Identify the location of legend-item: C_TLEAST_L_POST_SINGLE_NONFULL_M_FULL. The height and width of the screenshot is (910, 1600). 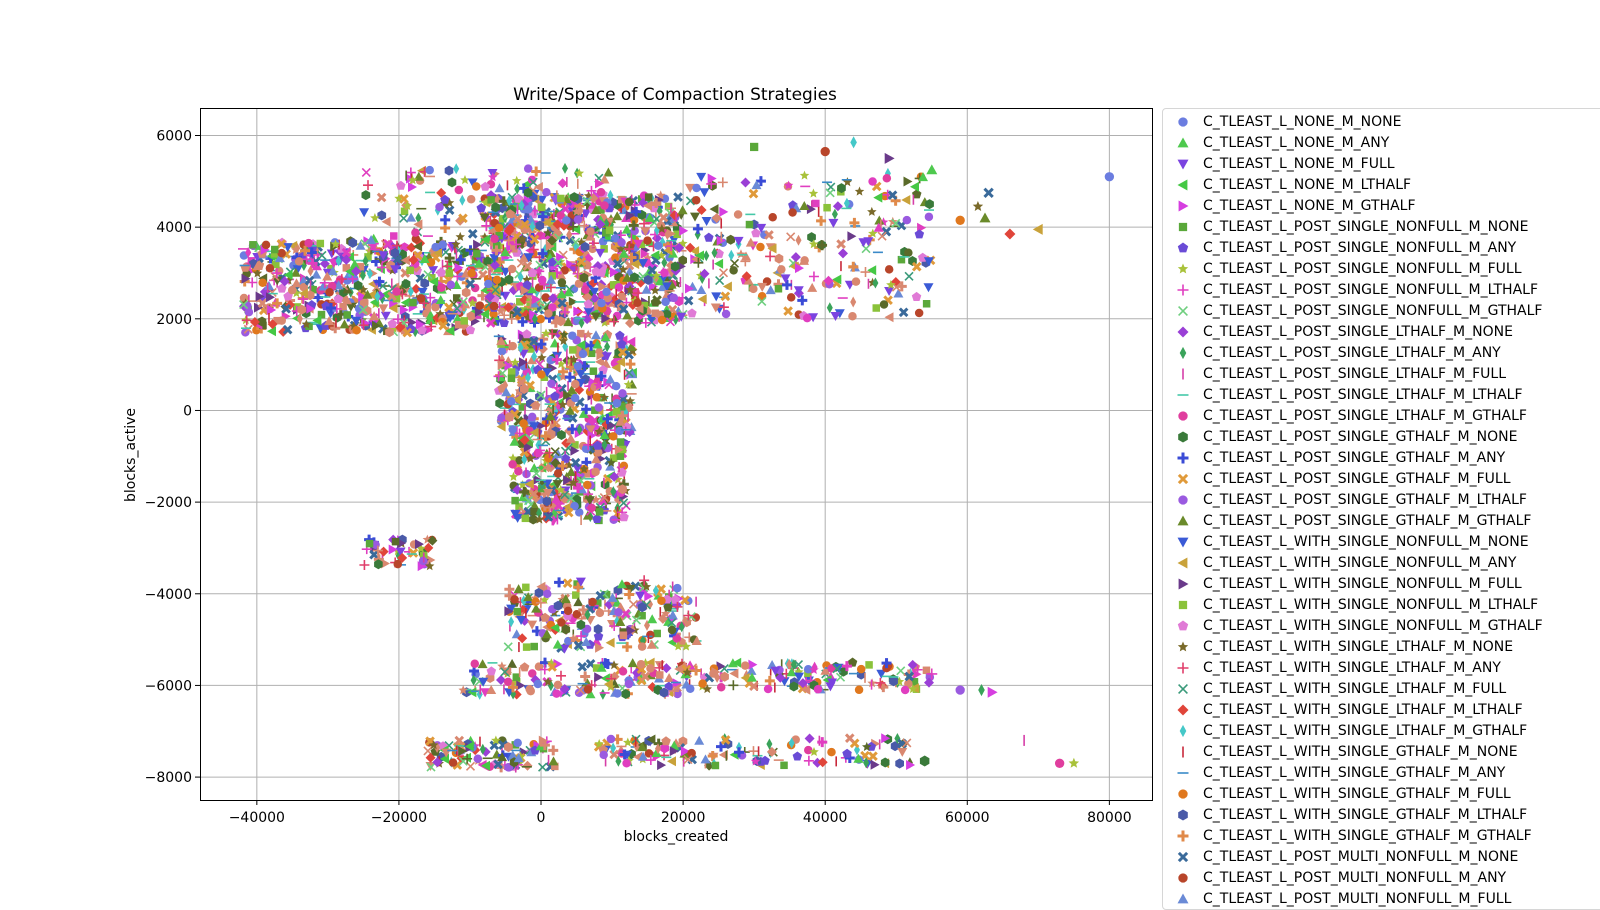
(1342, 268).